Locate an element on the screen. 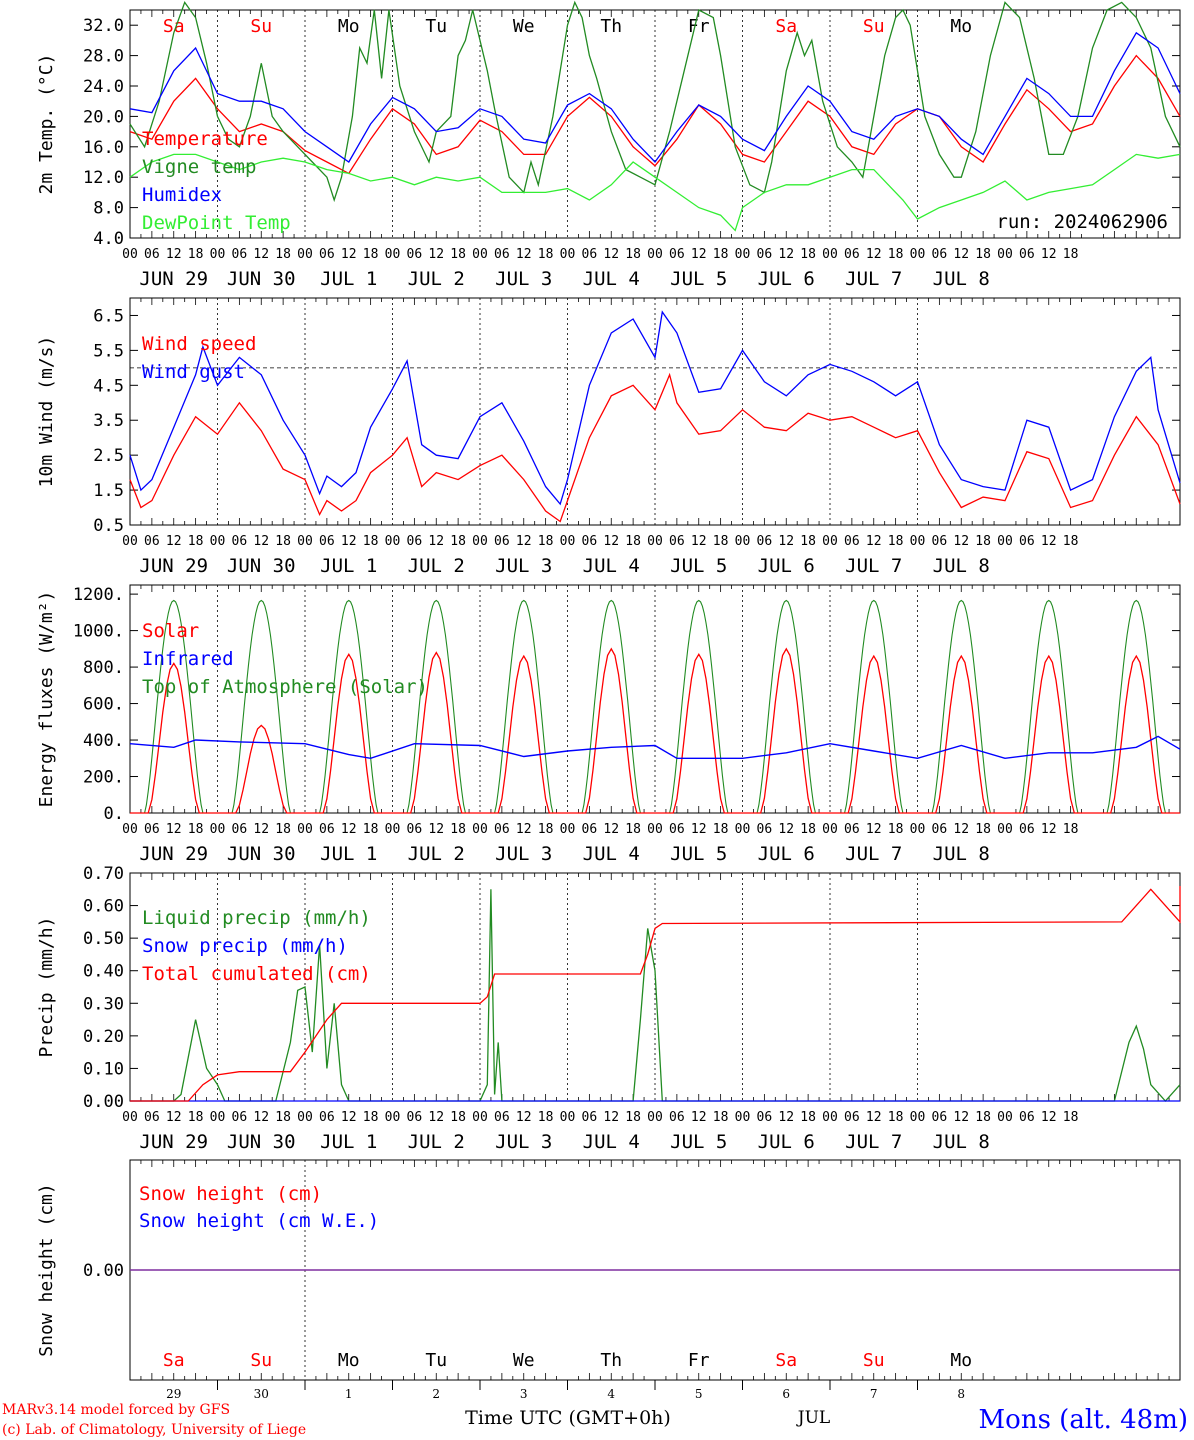  date-label: JUL 3 is located at coordinates (523, 854).